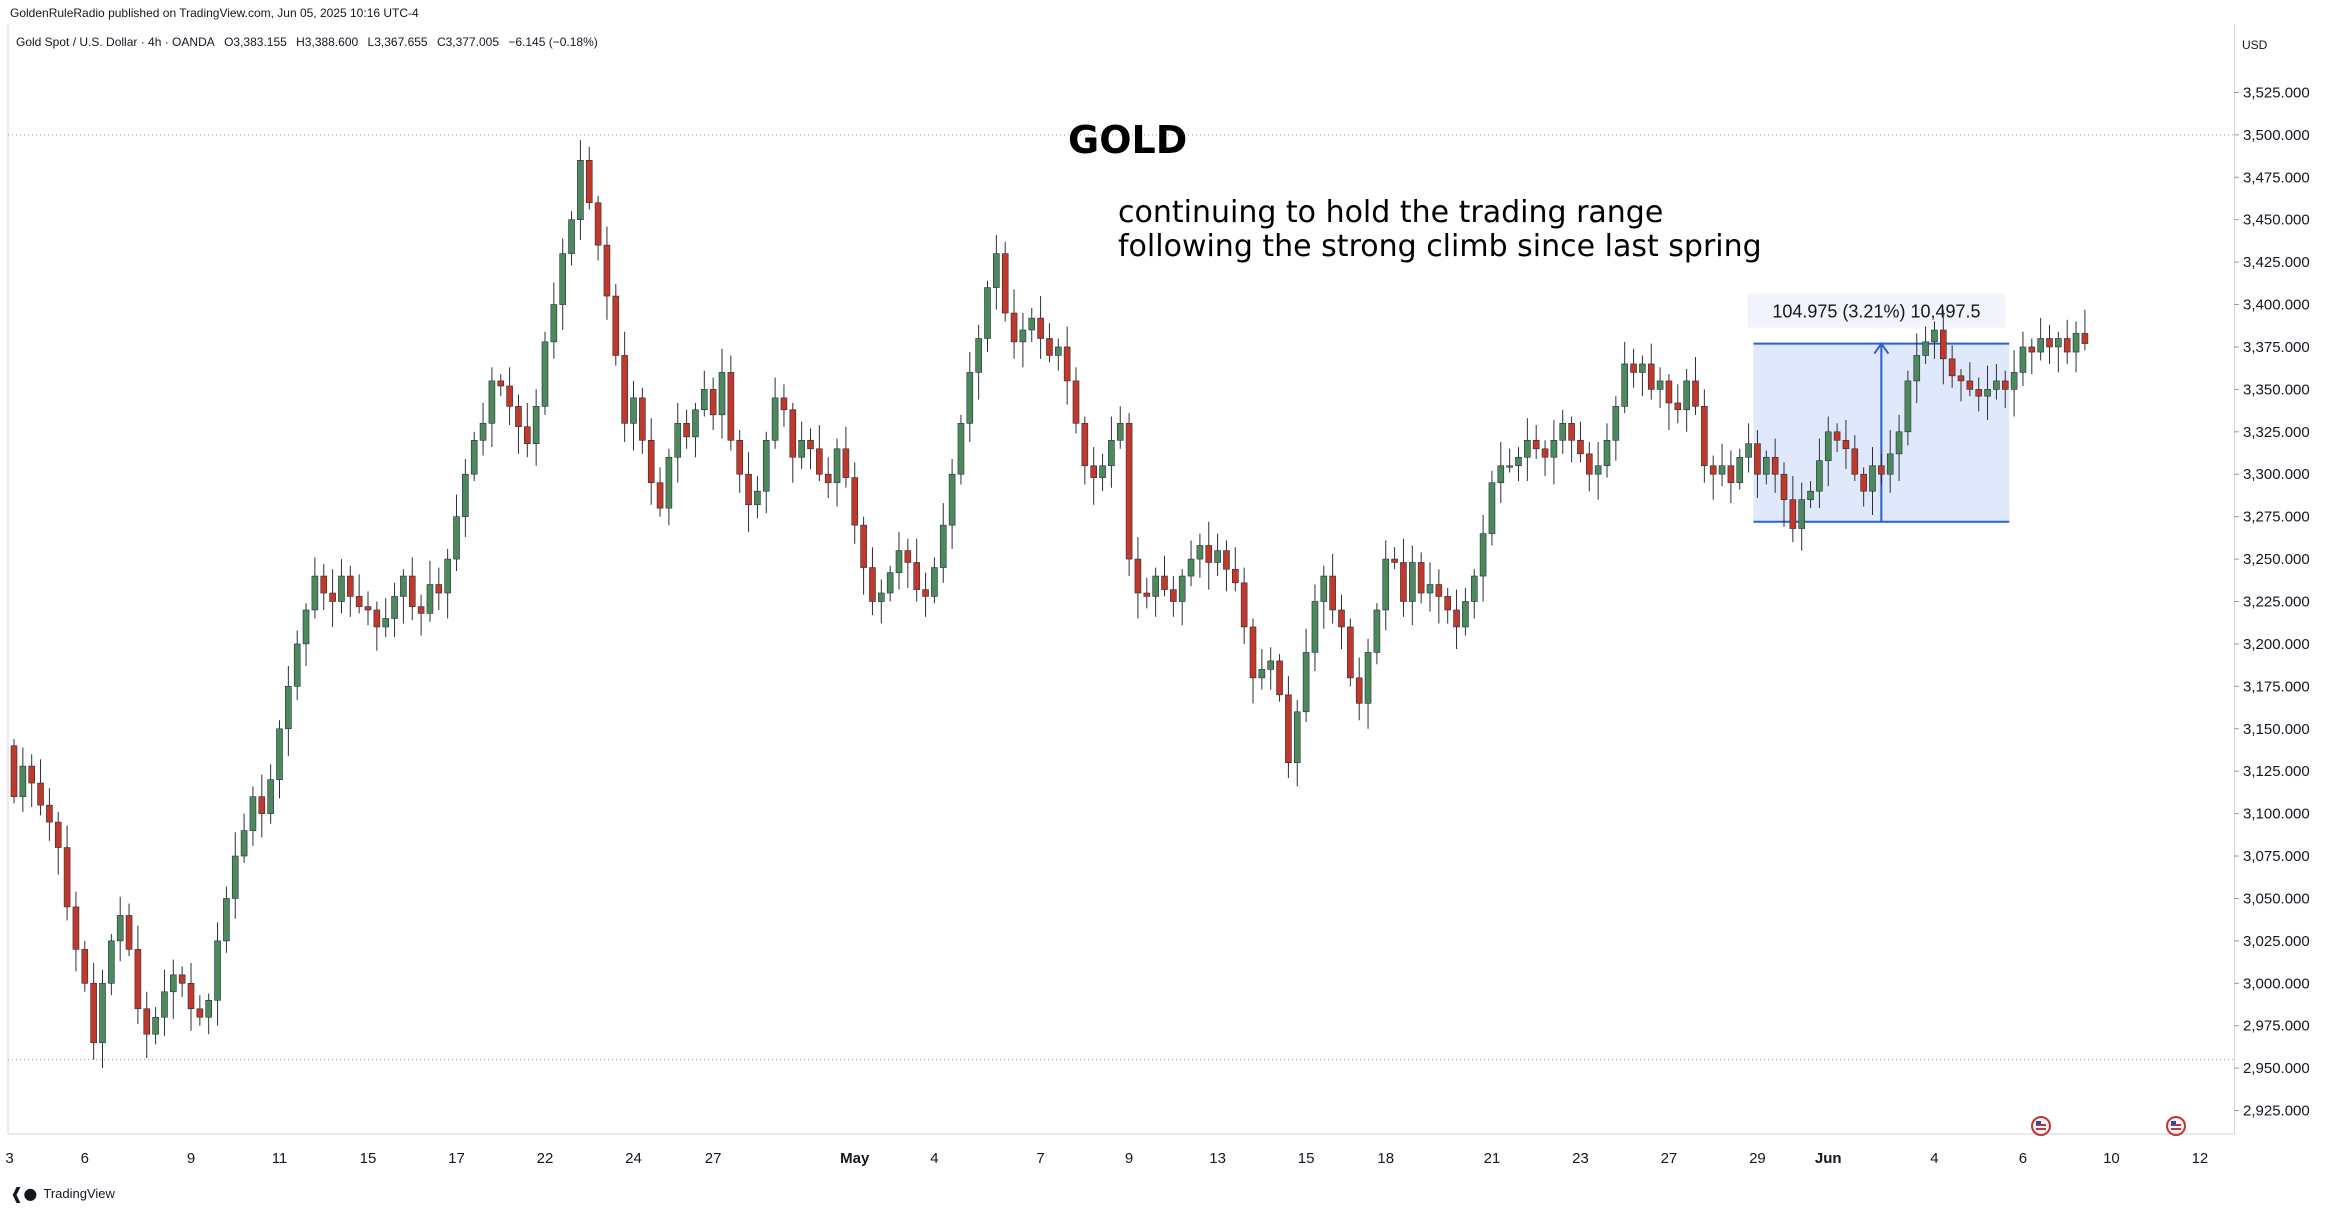 This screenshot has height=1209, width=2330. I want to click on tradingview-logo: ❰● TradingView, so click(62, 1193).